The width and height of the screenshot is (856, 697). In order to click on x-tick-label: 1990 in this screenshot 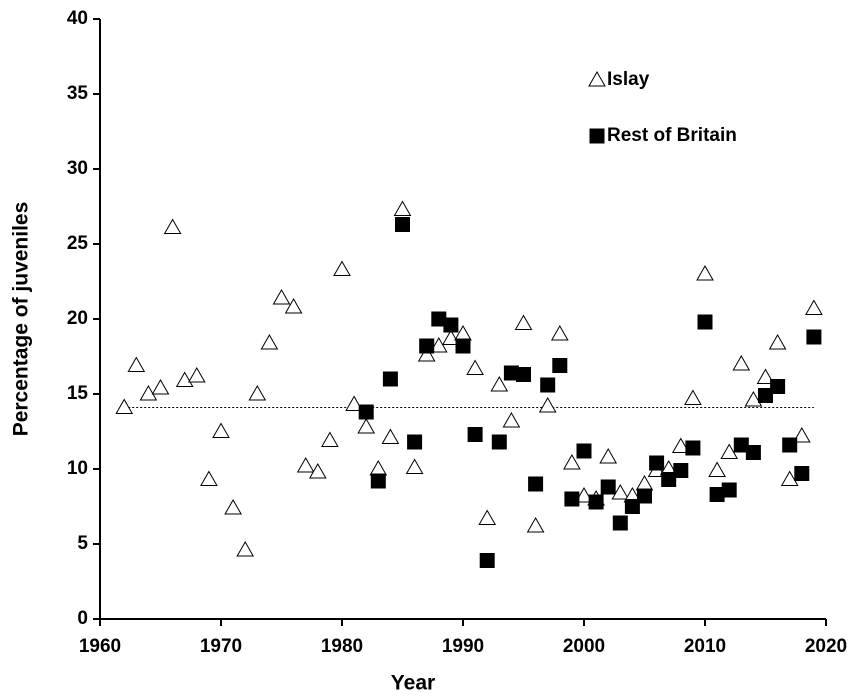, I will do `click(463, 646)`.